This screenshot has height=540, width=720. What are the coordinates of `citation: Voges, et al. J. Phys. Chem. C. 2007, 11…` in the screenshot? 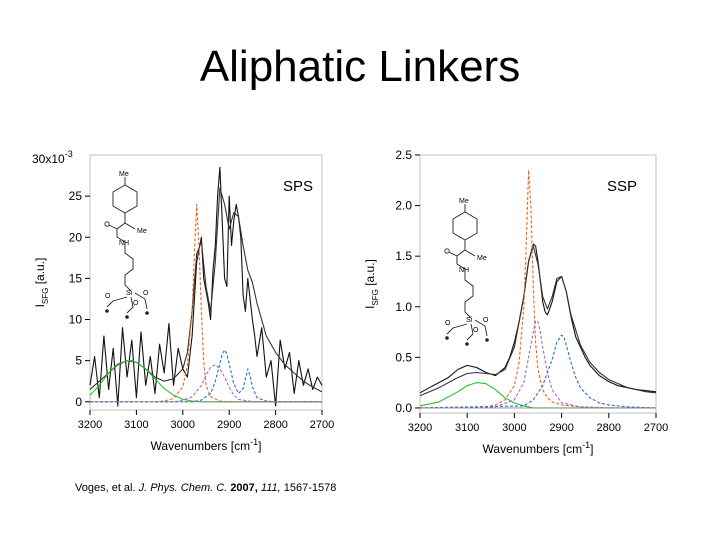 It's located at (205, 488).